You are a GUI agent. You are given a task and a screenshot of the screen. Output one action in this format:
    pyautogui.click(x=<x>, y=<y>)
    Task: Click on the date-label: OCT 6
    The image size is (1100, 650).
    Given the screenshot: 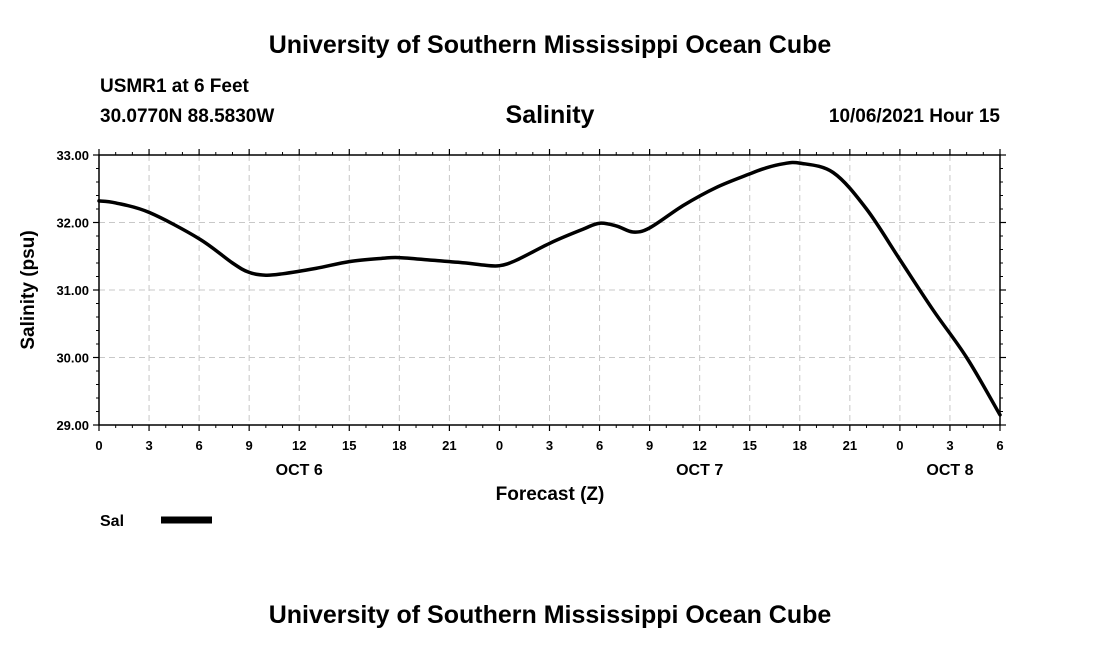 What is the action you would take?
    pyautogui.click(x=299, y=470)
    